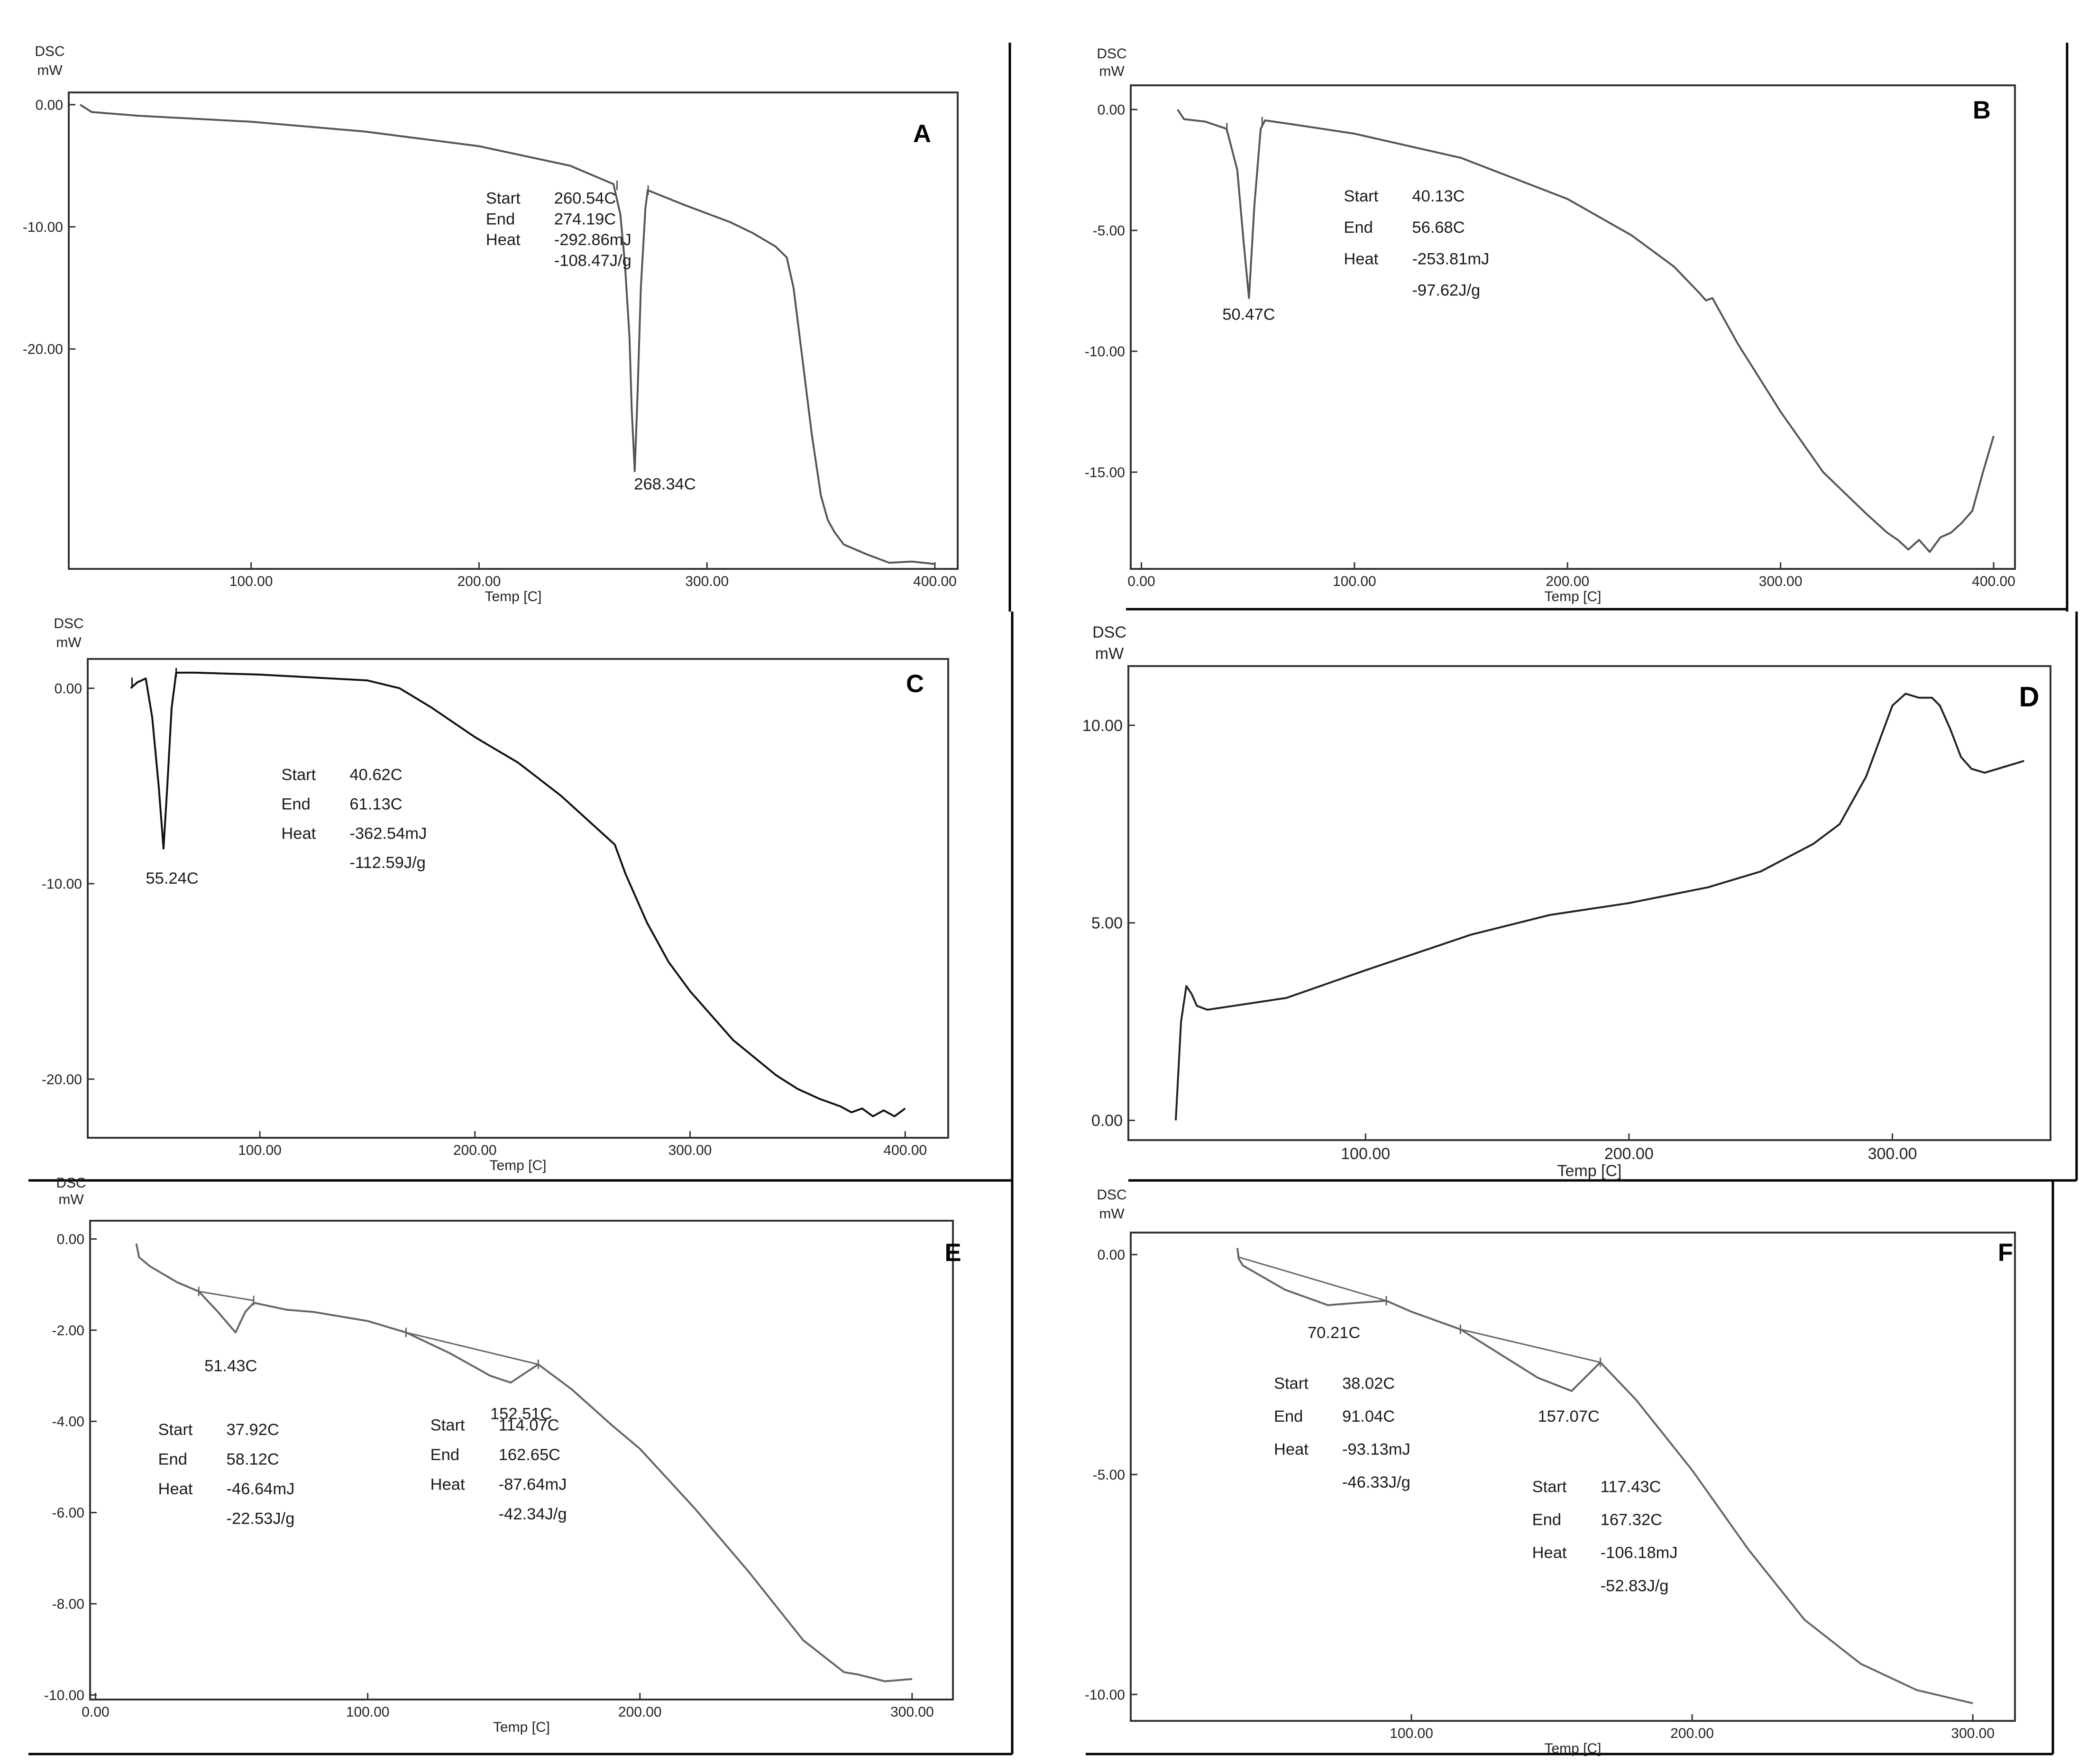  I want to click on annotation-value: 157.07C, so click(1568, 1417).